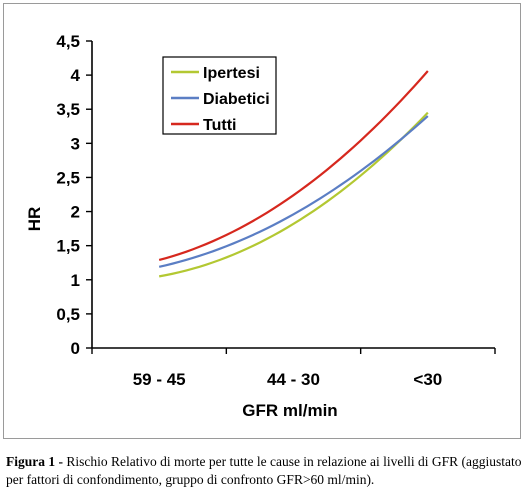 This screenshot has width=528, height=500. What do you see at coordinates (236, 99) in the screenshot?
I see `legend-label-diabetici: Diabetici` at bounding box center [236, 99].